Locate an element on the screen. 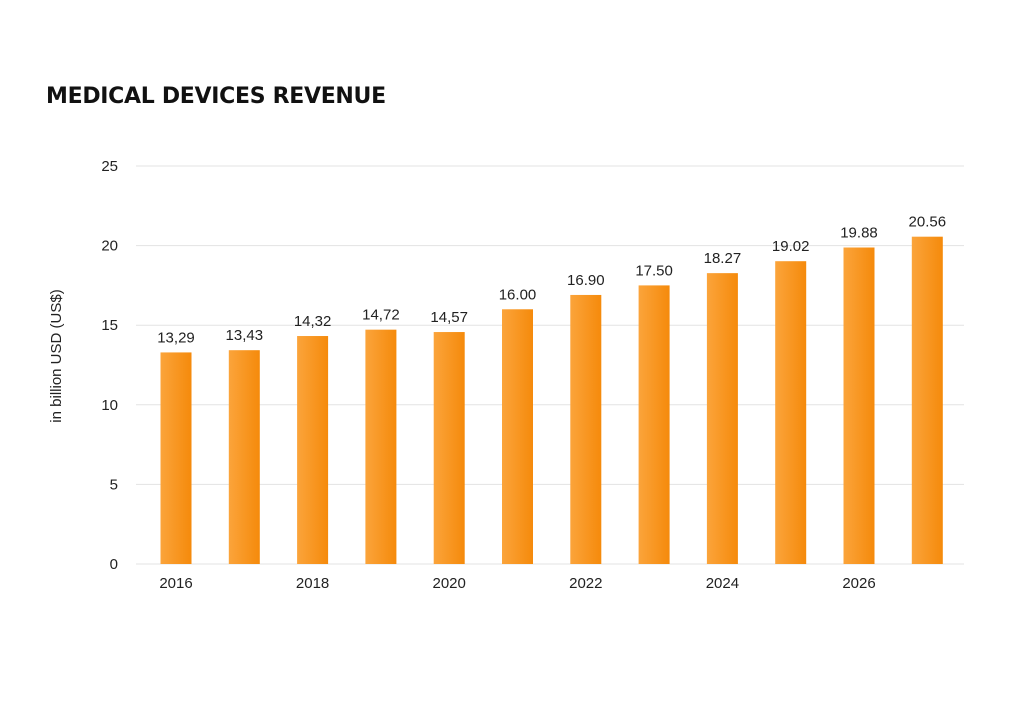  bar-value-label: 14,72 is located at coordinates (381, 315).